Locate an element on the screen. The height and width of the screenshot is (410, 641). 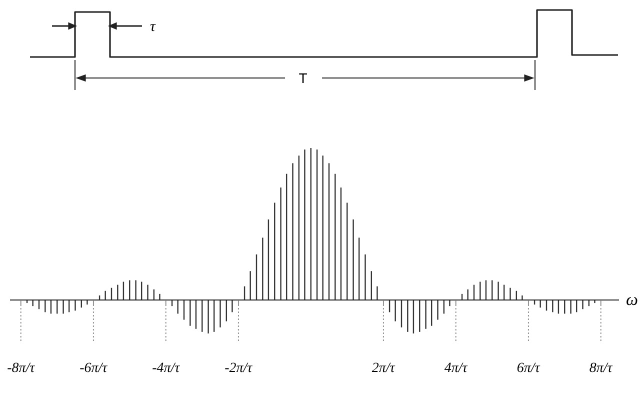
text: τ is located at coordinates (153, 27).